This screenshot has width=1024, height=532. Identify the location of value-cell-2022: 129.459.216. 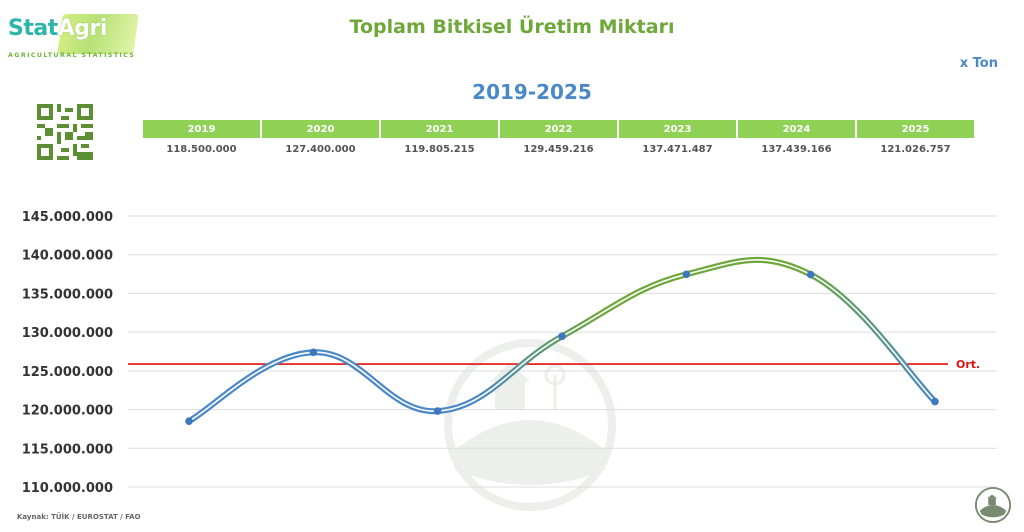
(558, 149).